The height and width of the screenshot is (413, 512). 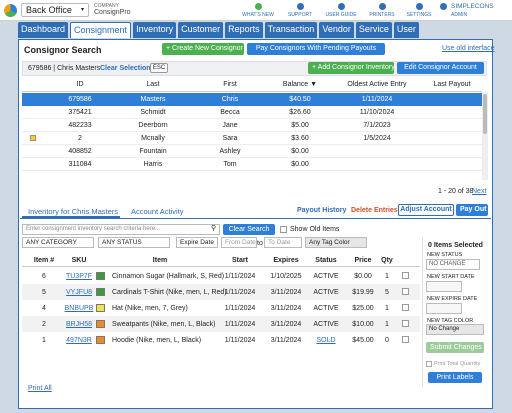 What do you see at coordinates (197, 242) in the screenshot?
I see `filter: Expire Date` at bounding box center [197, 242].